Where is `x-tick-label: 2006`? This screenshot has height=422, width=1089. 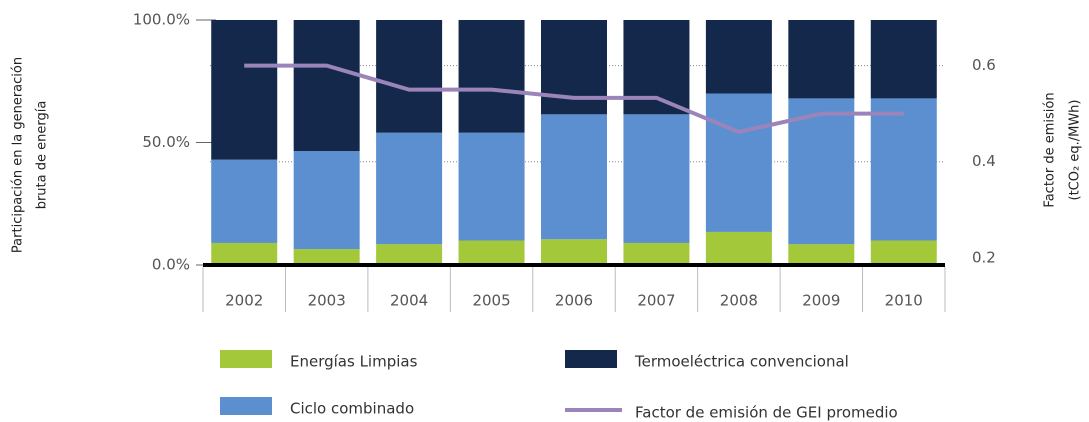
x-tick-label: 2006 is located at coordinates (574, 301).